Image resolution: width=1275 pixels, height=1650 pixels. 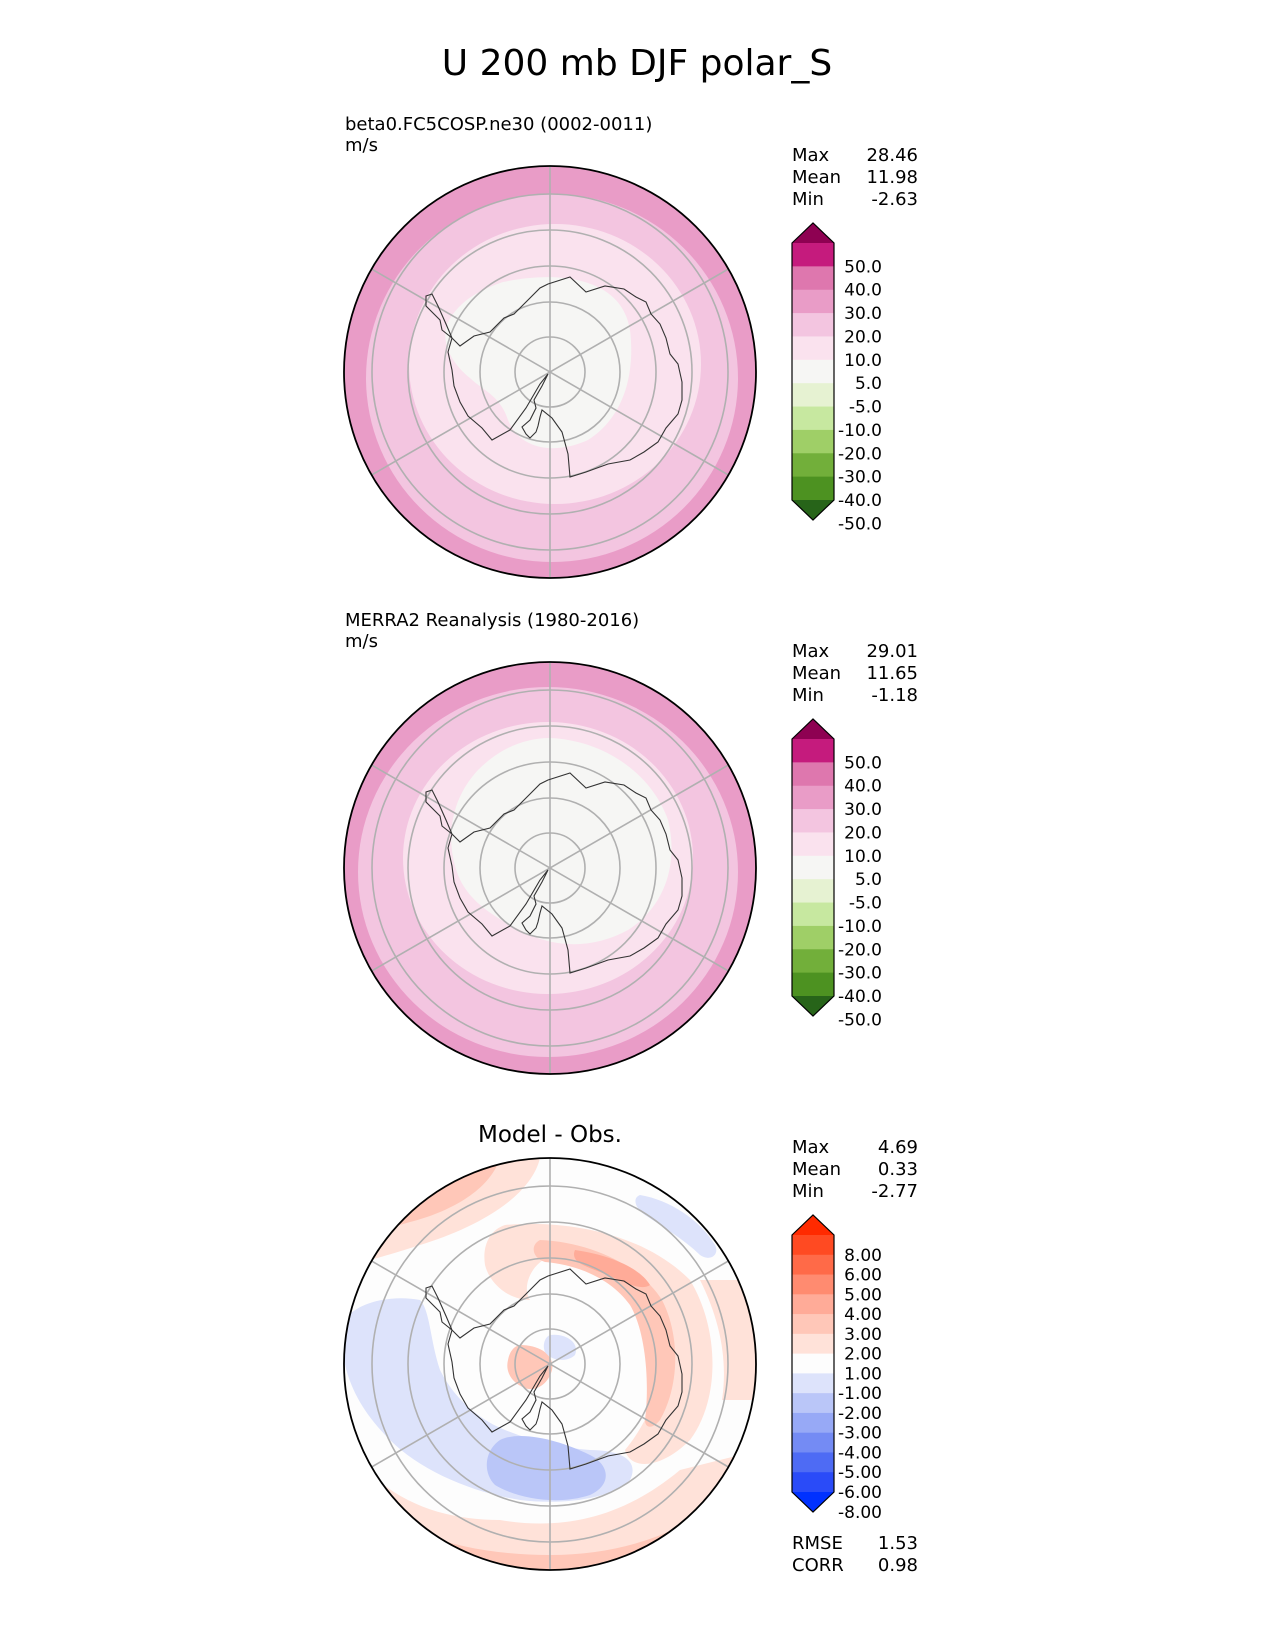 I want to click on stat-value: 29.01, so click(x=892, y=651).